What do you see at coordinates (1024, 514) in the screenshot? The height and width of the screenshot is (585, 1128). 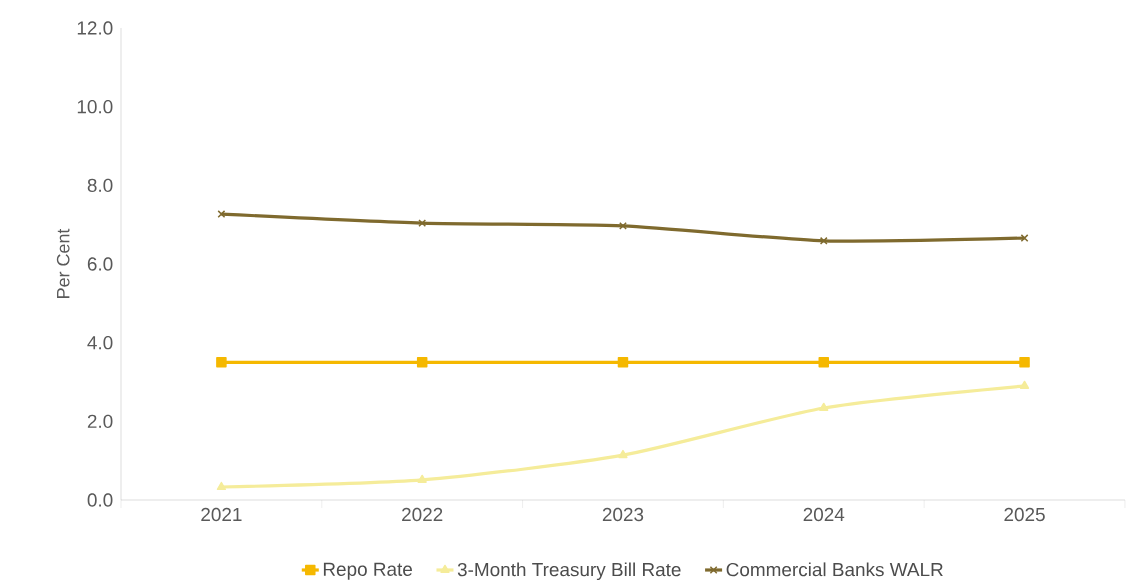 I see `x-tick-label: 2025` at bounding box center [1024, 514].